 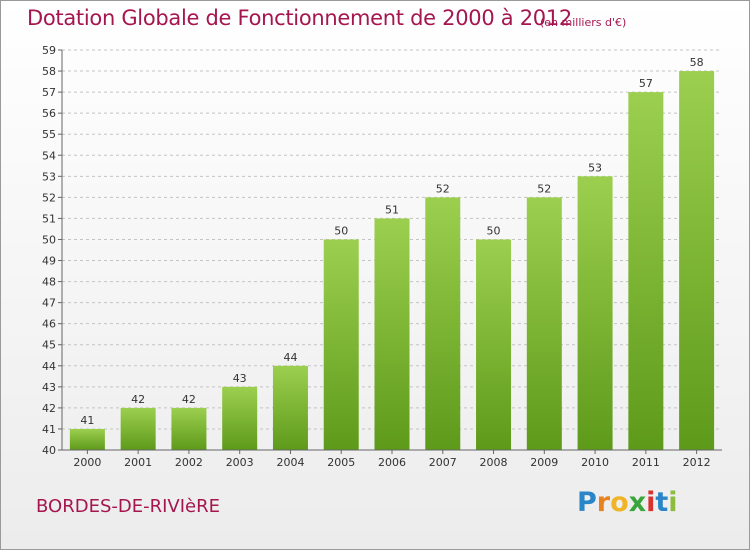 I want to click on y-tick-label: 50, so click(x=49, y=239).